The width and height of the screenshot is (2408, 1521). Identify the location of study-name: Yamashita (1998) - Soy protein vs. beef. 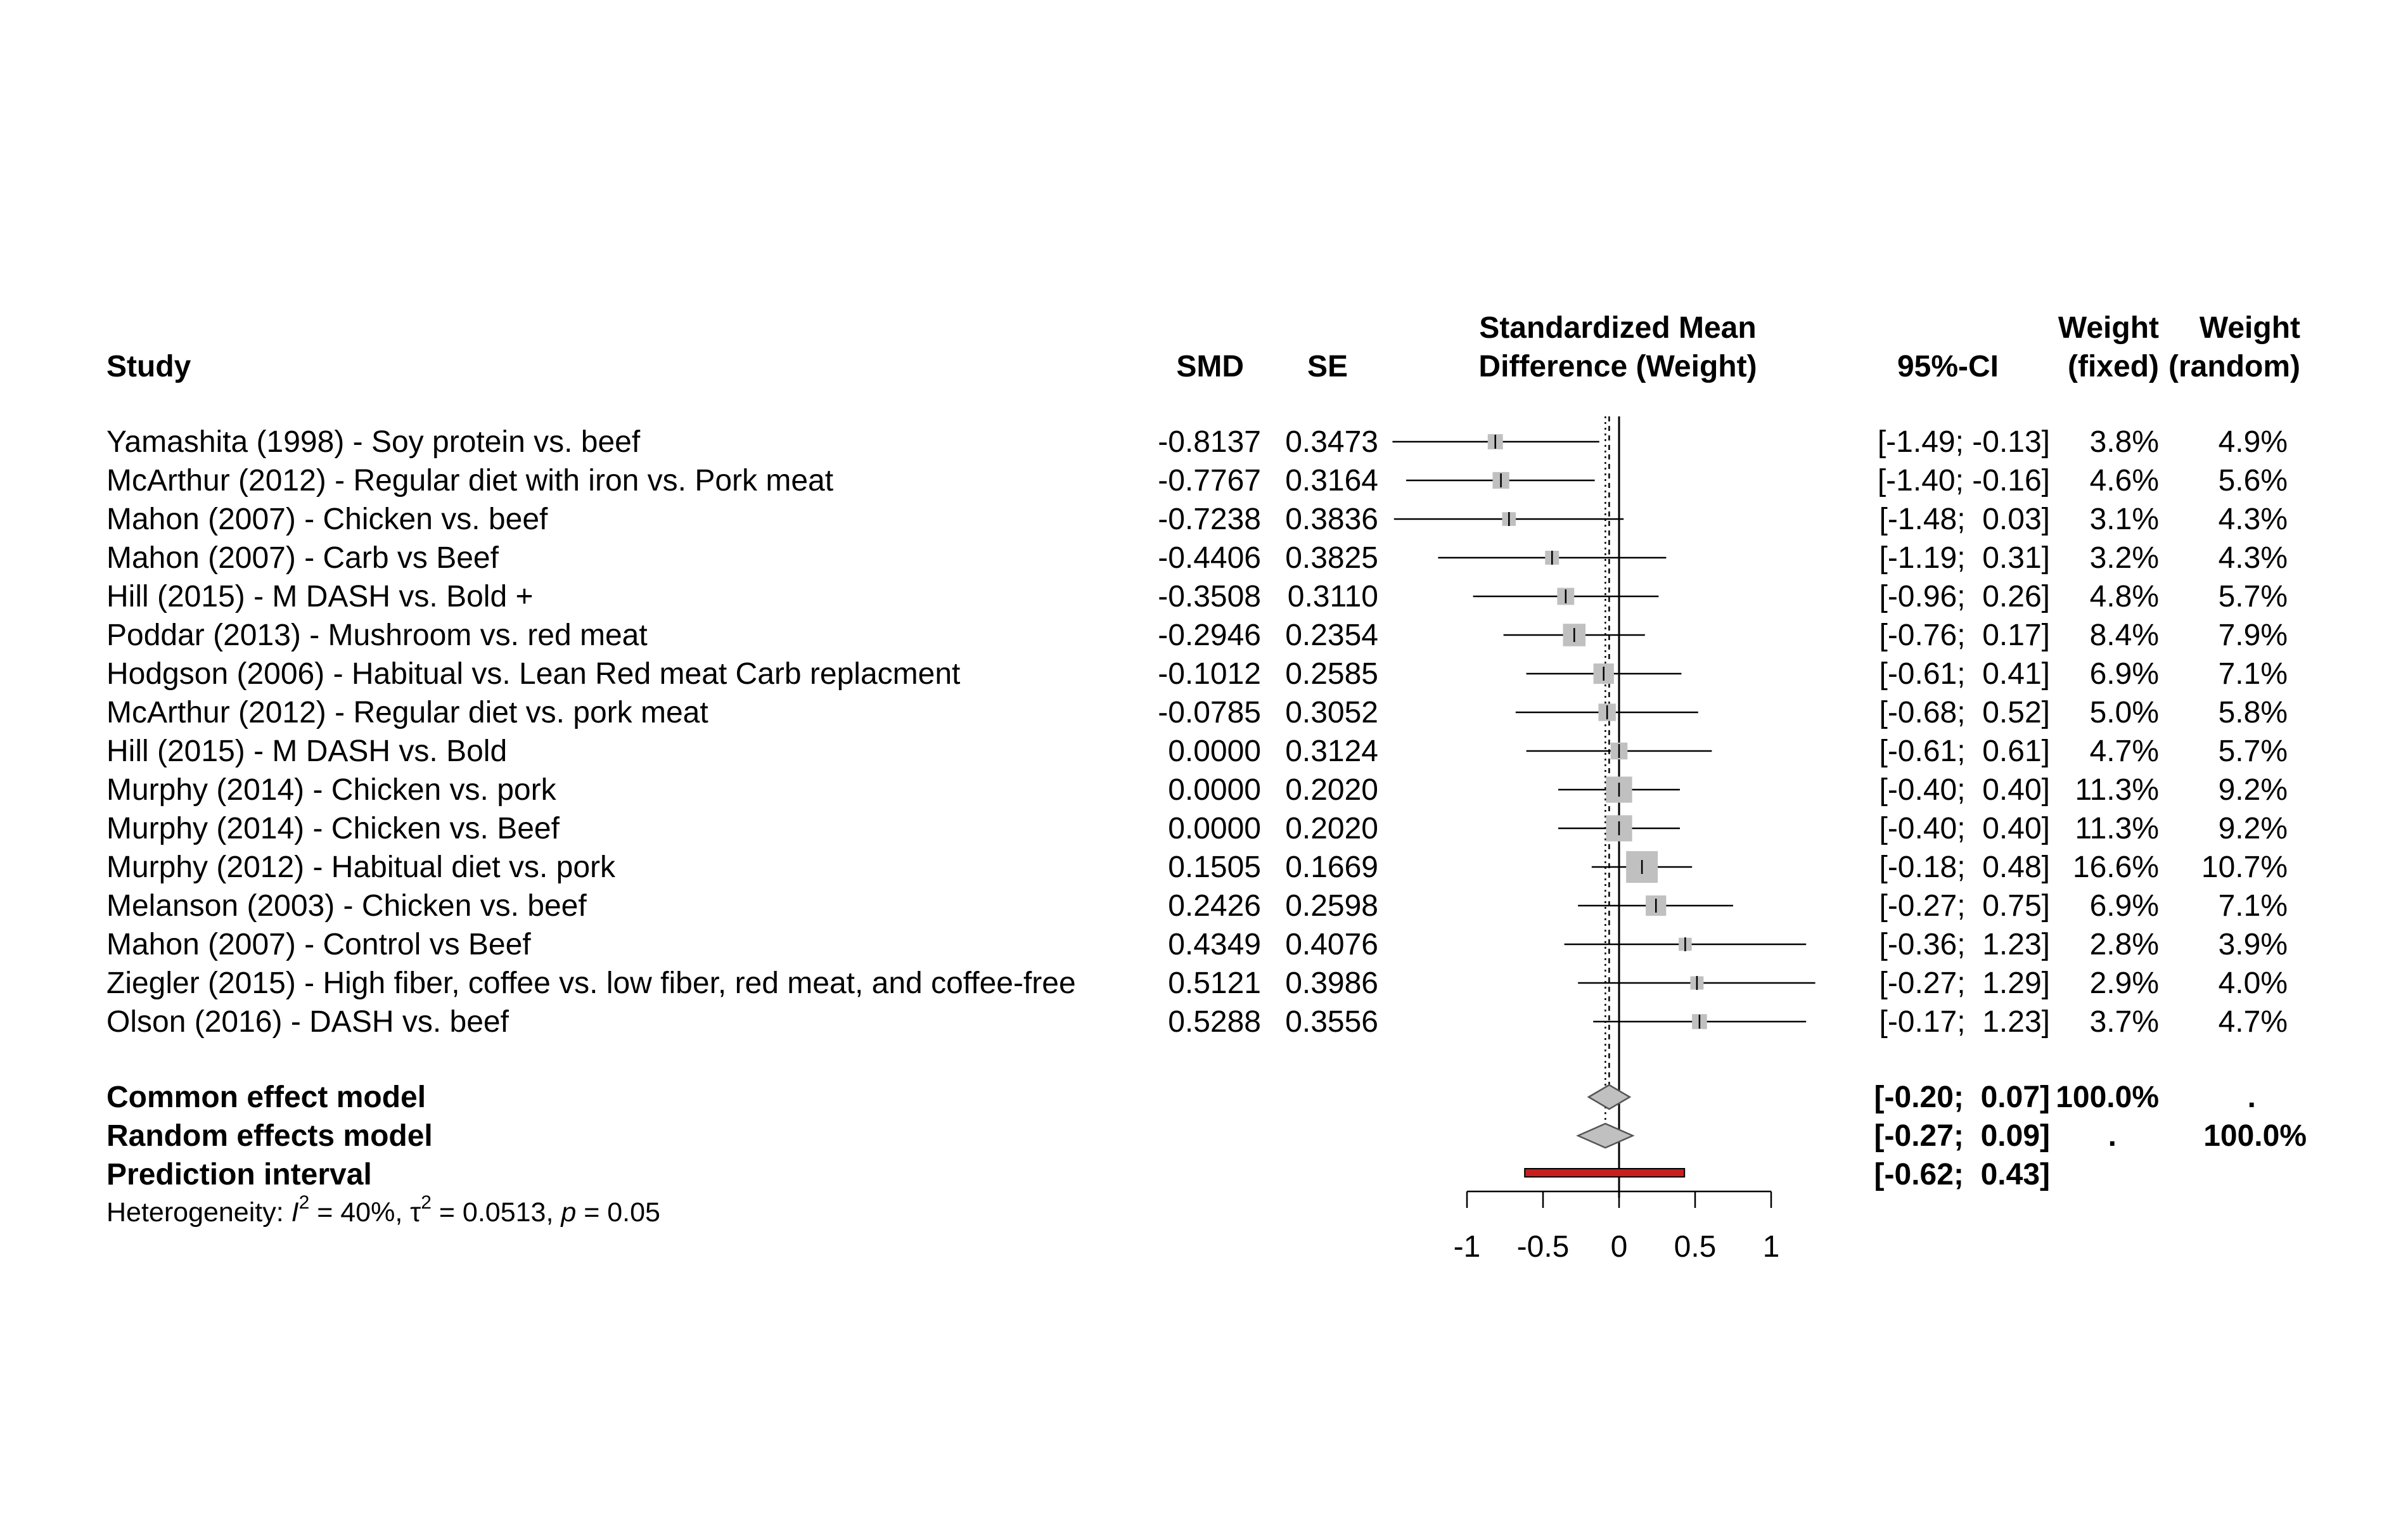
(373, 442).